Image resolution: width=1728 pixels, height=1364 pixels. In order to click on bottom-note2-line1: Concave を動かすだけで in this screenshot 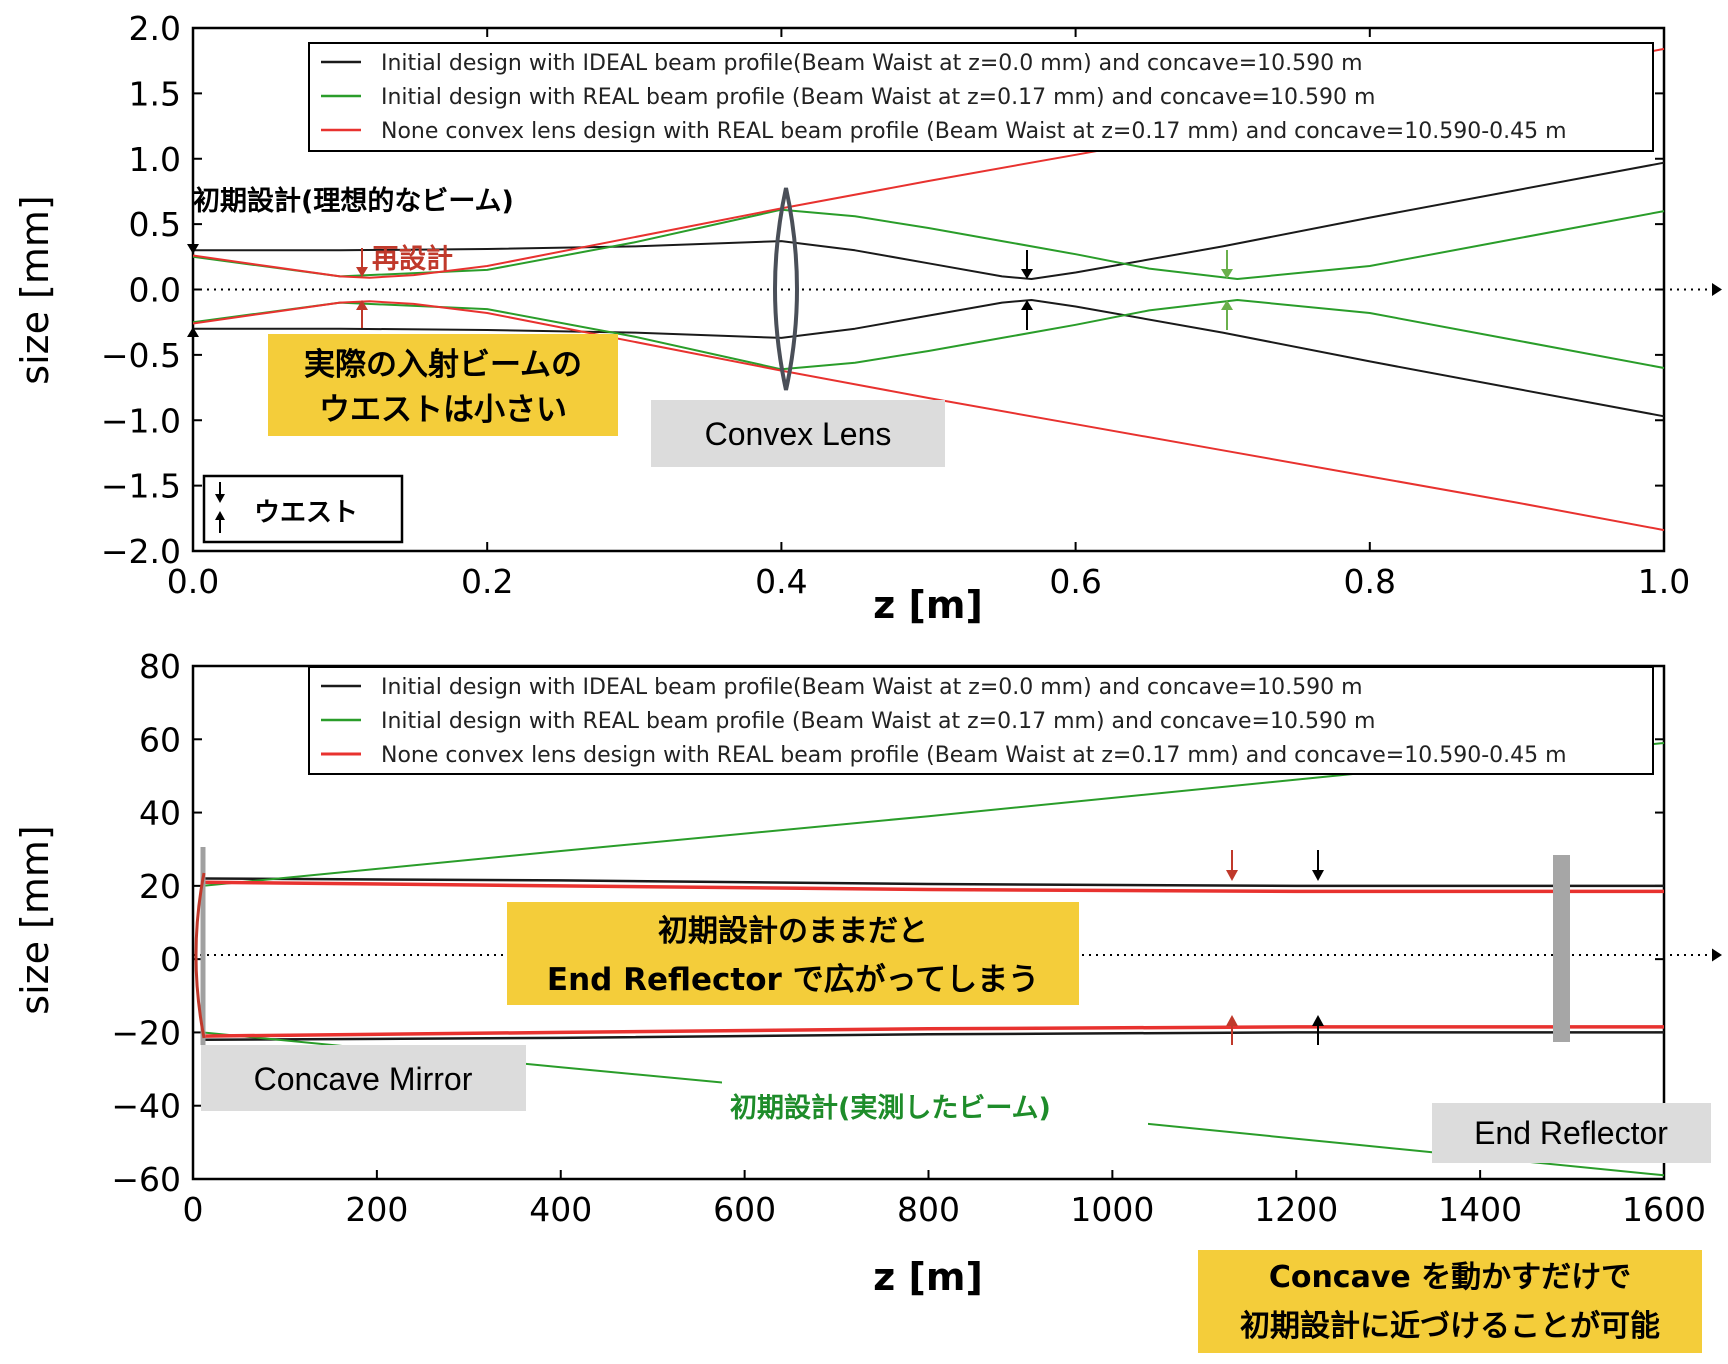, I will do `click(1450, 1277)`.